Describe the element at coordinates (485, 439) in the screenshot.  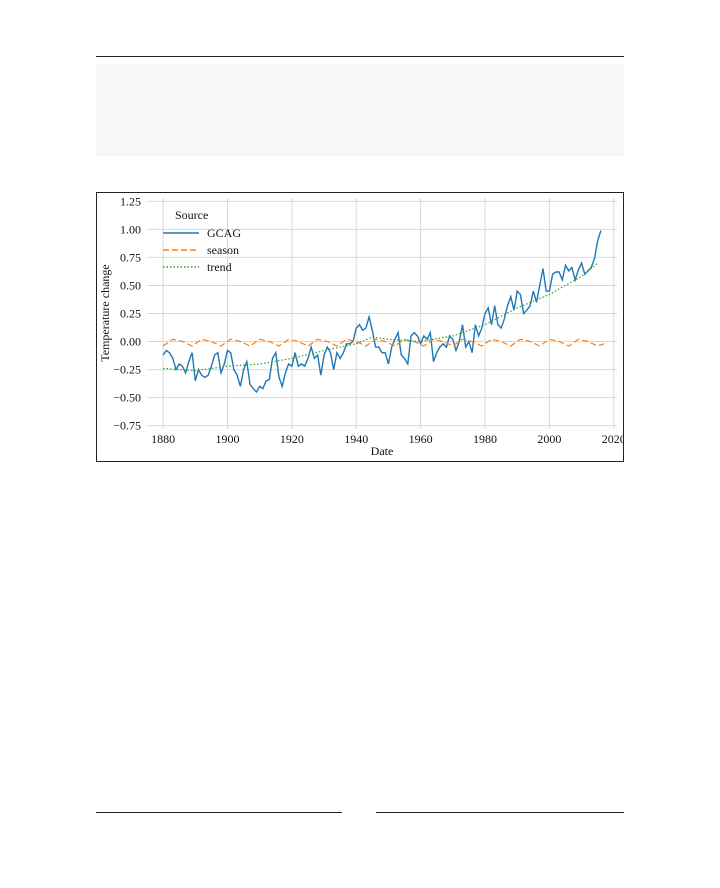
I see `x-tick-label: 1980` at that location.